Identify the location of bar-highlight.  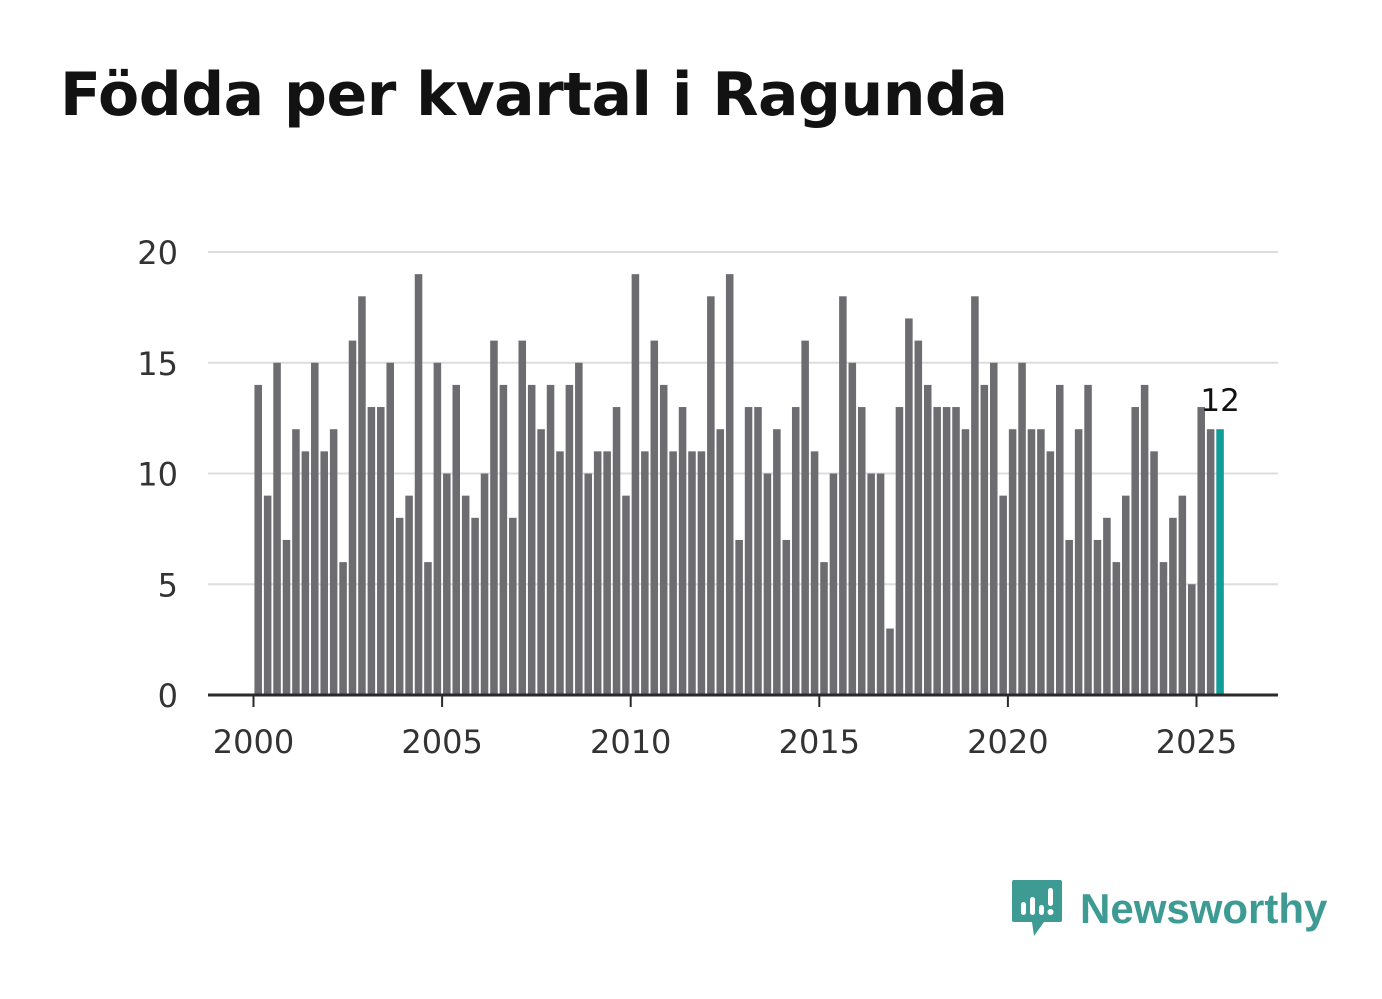
(1220, 562).